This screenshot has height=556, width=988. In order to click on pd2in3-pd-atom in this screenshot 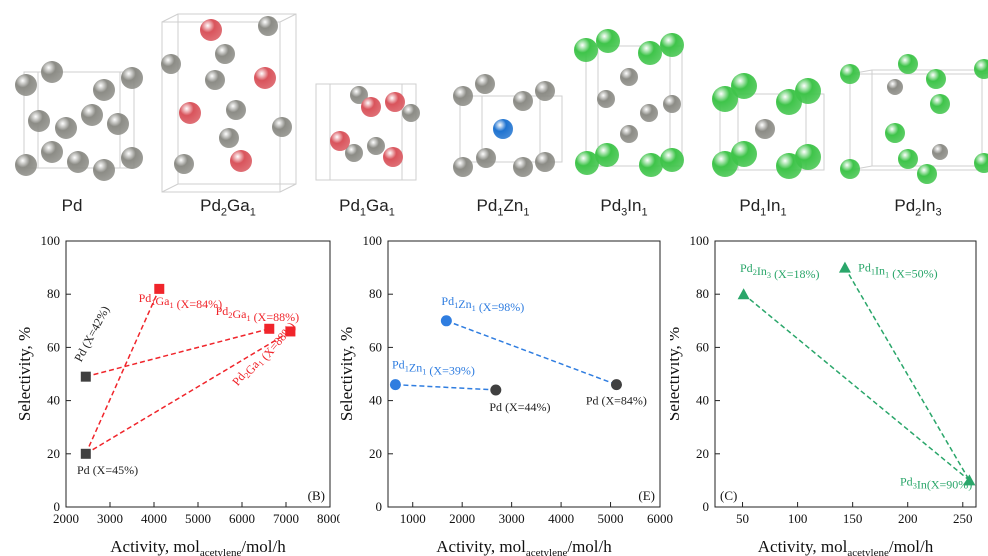, I will do `click(940, 152)`.